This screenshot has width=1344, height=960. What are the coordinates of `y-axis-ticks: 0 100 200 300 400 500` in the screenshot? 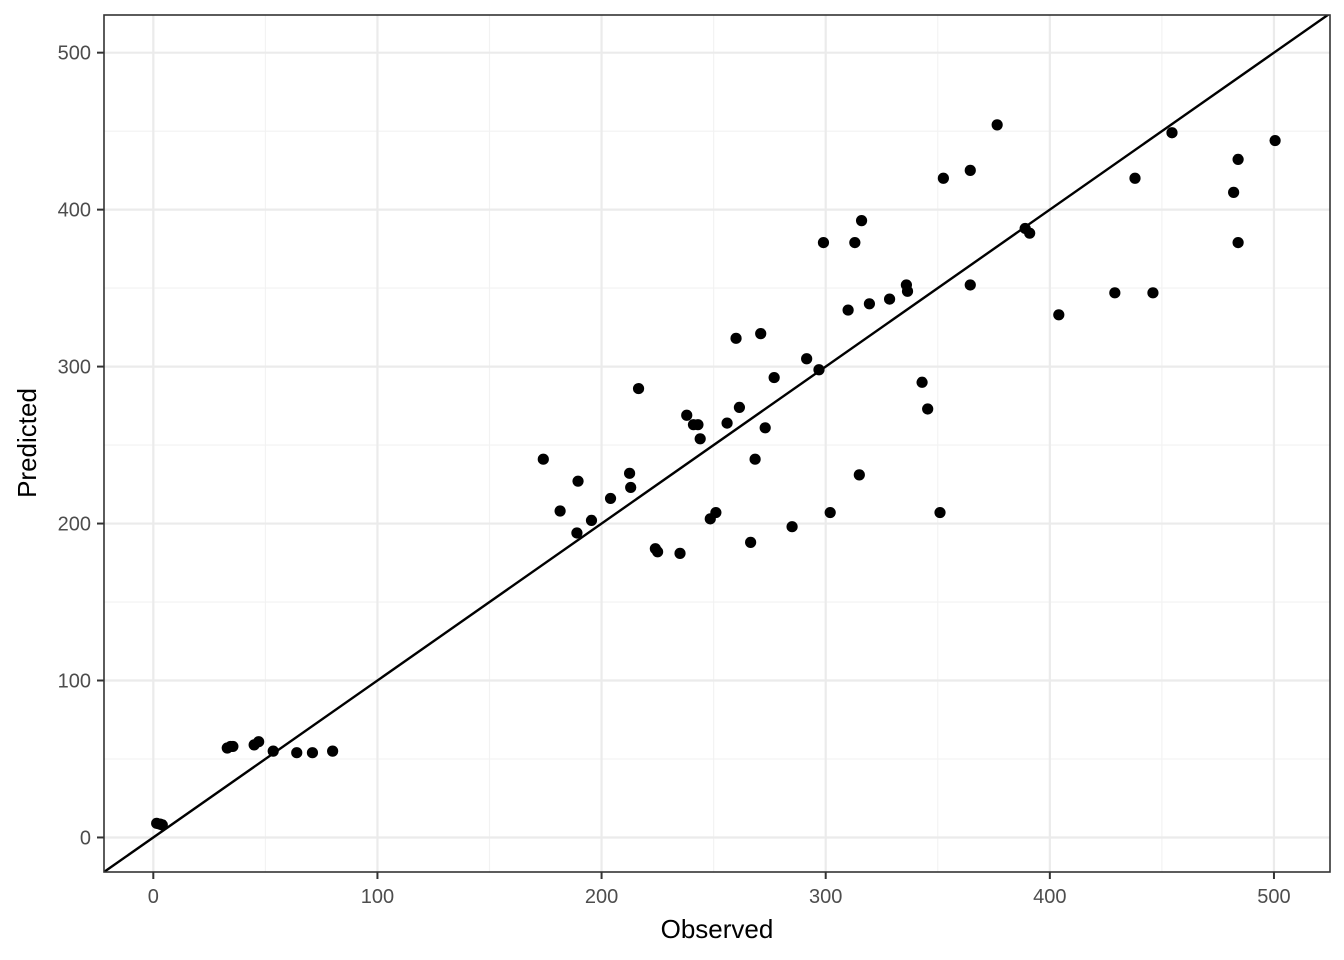 It's located at (81, 446).